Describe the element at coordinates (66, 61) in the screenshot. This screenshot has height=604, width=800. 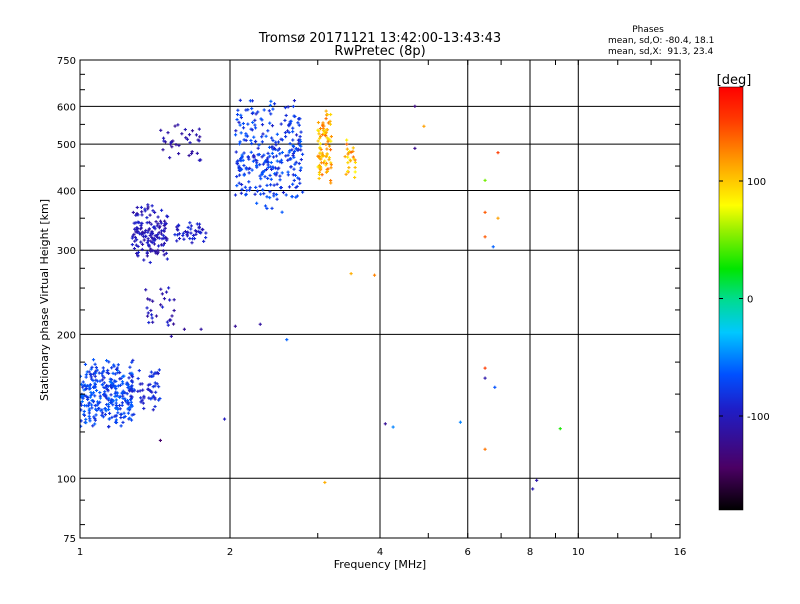
I see `y-tick-label: 750` at that location.